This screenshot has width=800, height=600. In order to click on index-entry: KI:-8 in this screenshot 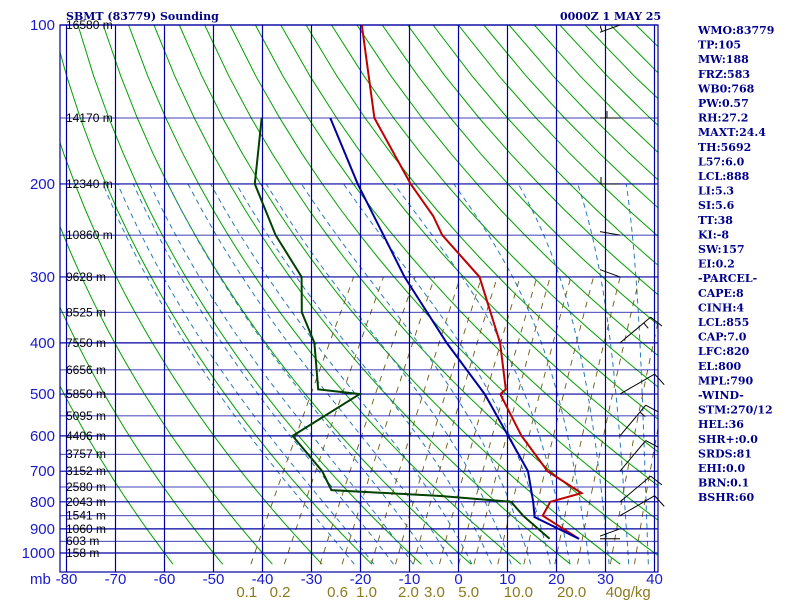, I will do `click(713, 234)`.